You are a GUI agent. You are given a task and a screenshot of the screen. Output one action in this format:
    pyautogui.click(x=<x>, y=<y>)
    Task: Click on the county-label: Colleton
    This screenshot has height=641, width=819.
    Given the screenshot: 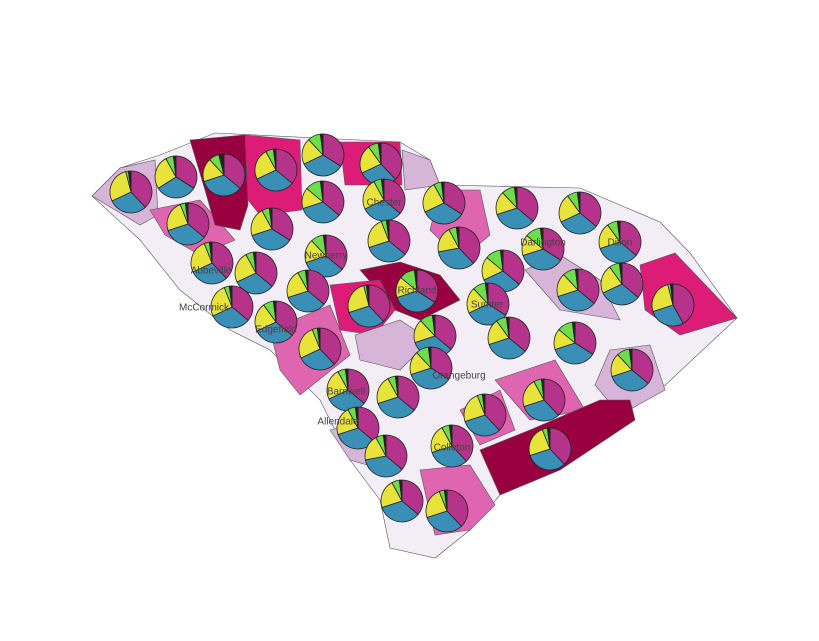 What is the action you would take?
    pyautogui.click(x=452, y=448)
    